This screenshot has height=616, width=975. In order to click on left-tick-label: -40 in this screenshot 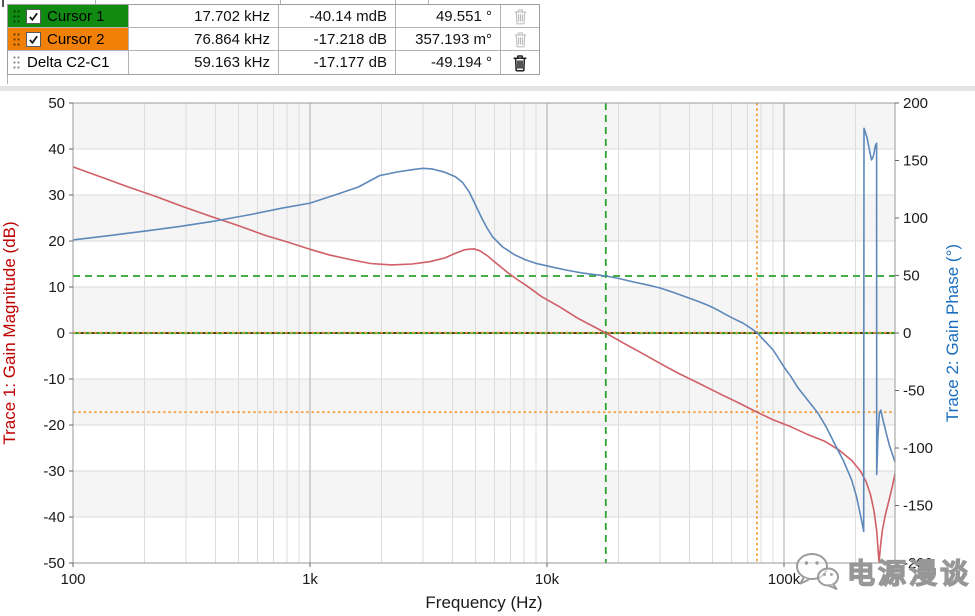, I will do `click(54, 517)`.